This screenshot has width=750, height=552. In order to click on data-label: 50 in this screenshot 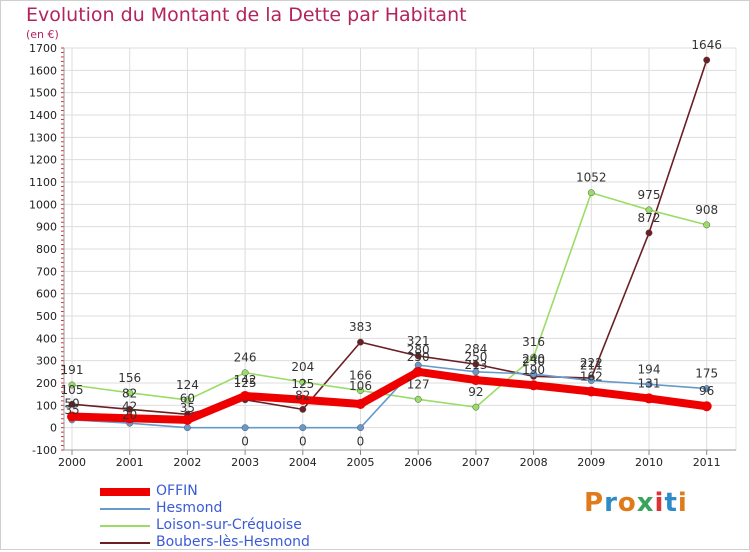, I will do `click(71, 404)`.